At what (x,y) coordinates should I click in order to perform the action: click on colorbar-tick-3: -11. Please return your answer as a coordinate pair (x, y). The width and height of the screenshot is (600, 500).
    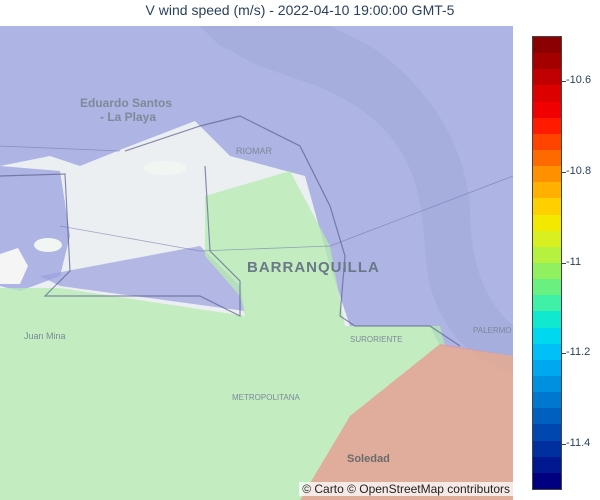
    Looking at the image, I should click on (571, 262).